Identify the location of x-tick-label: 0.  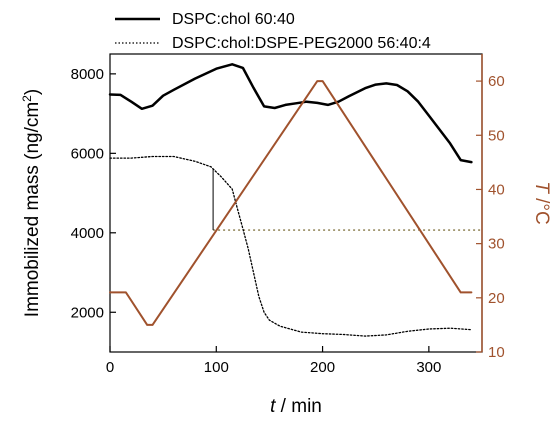
(110, 367).